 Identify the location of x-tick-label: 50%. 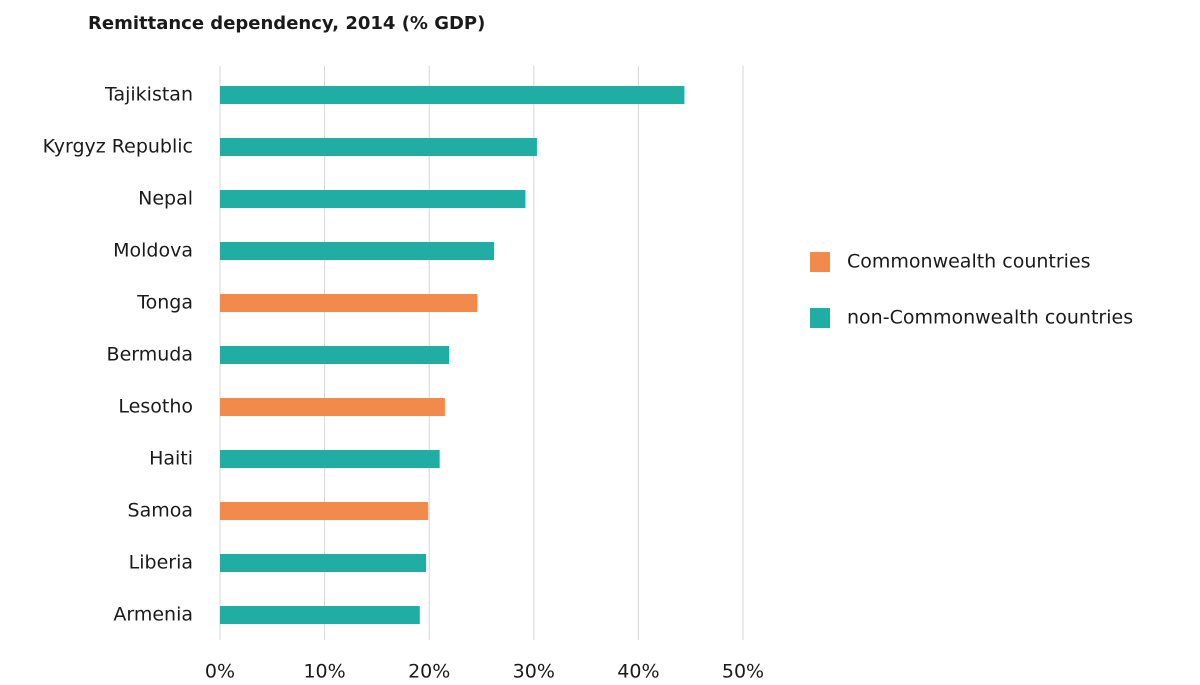
(743, 672).